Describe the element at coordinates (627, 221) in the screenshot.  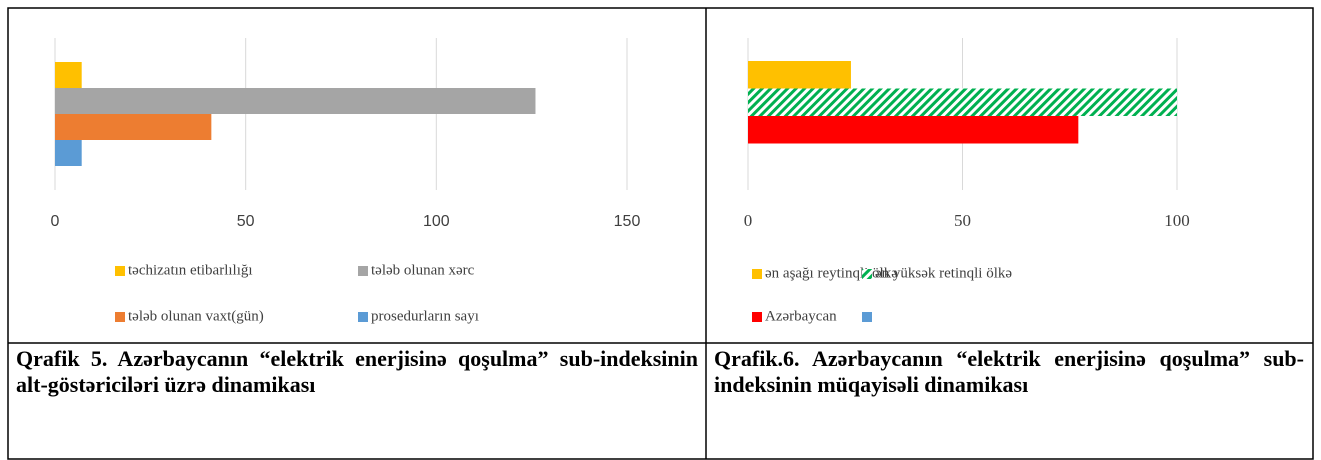
I see `x-tick-label: 150` at that location.